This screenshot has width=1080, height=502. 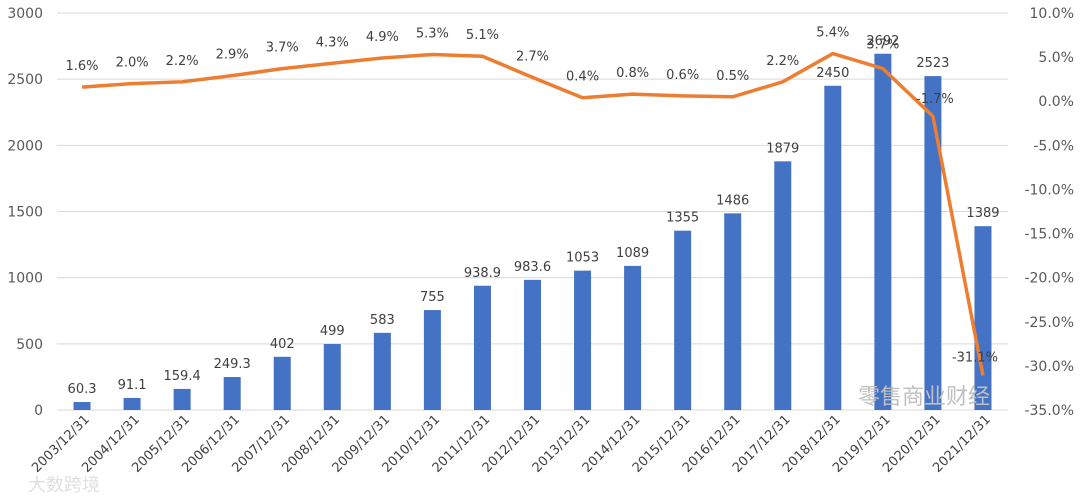 What do you see at coordinates (1049, 323) in the screenshot?
I see `right-tick-label: -25.0%` at bounding box center [1049, 323].